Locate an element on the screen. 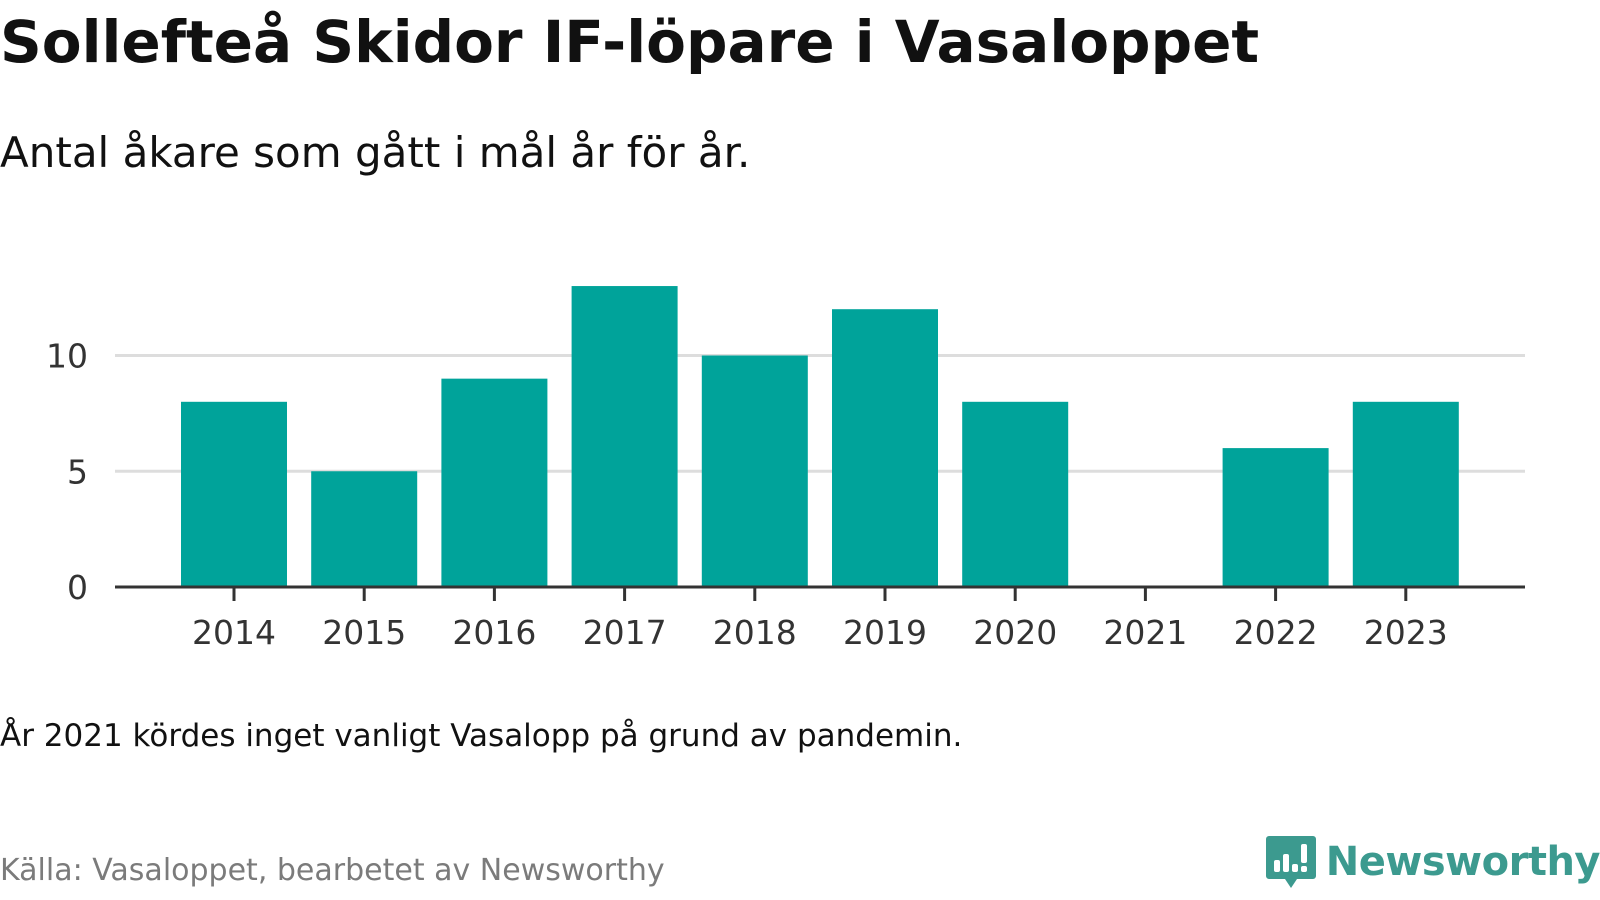 Image resolution: width=1600 pixels, height=900 pixels. bar-2018 is located at coordinates (754, 471).